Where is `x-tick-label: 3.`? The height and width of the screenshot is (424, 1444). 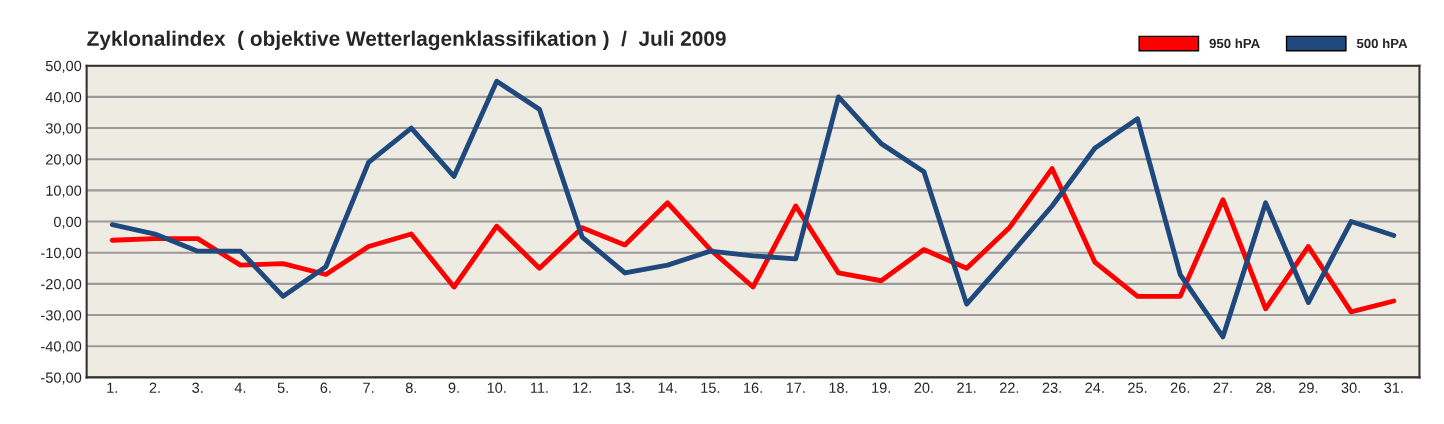 x-tick-label: 3. is located at coordinates (197, 387).